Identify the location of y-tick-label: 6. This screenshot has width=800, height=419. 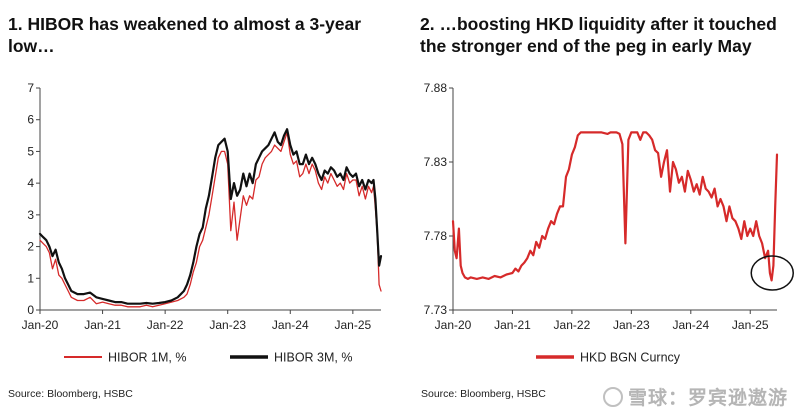
(30, 120).